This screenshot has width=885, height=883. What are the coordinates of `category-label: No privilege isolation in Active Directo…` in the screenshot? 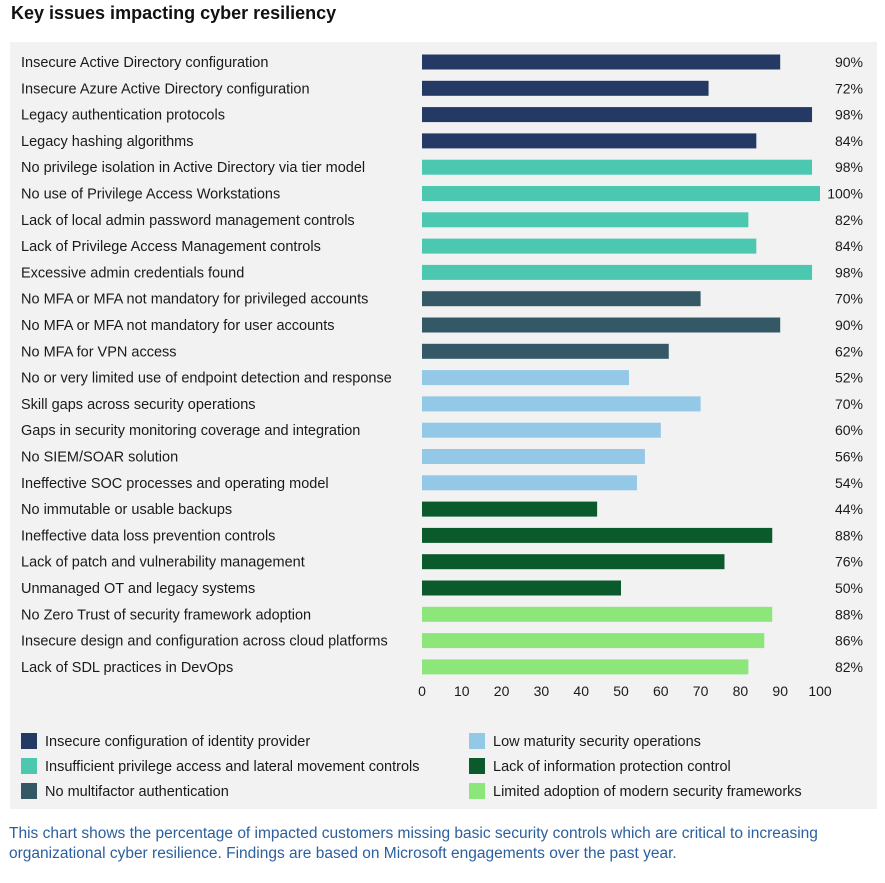 It's located at (193, 168).